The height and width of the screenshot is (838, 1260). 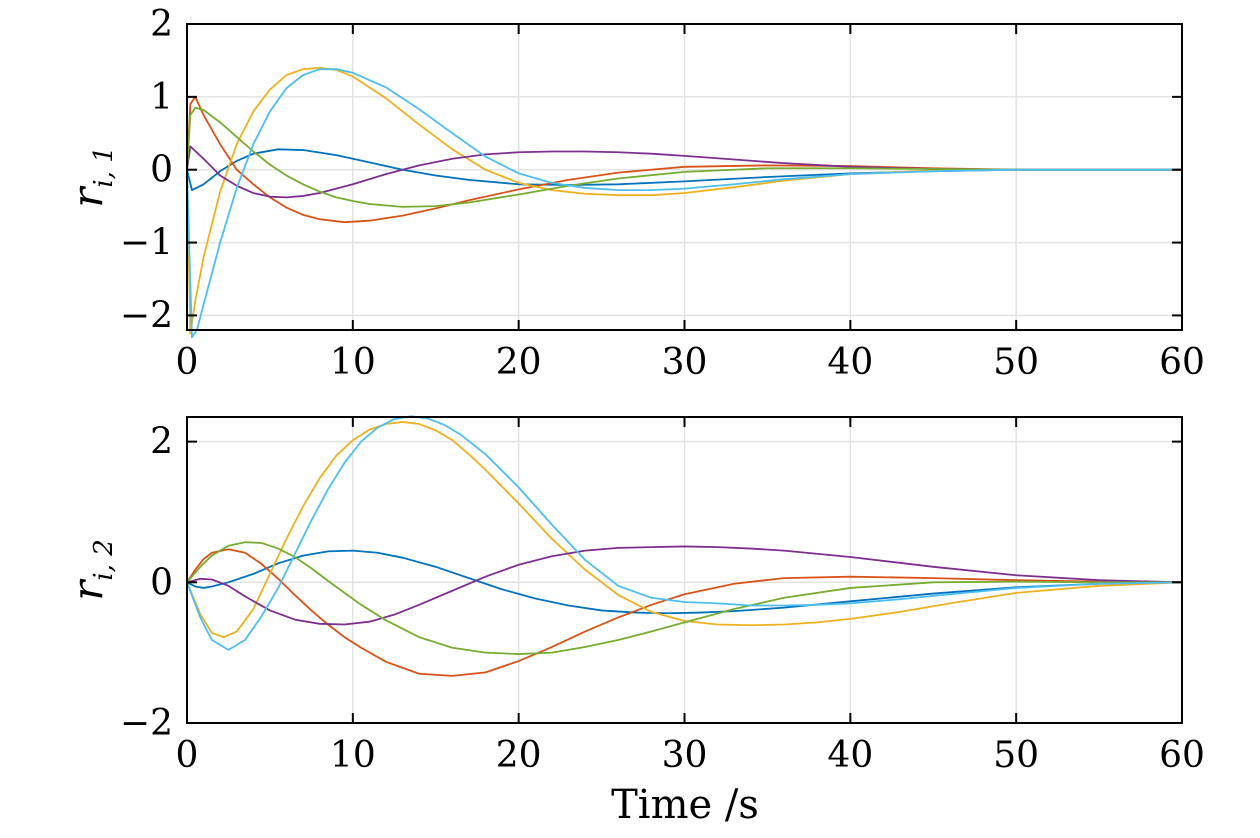 I want to click on top-plot-ylabel: ri, 1, so click(x=91, y=176).